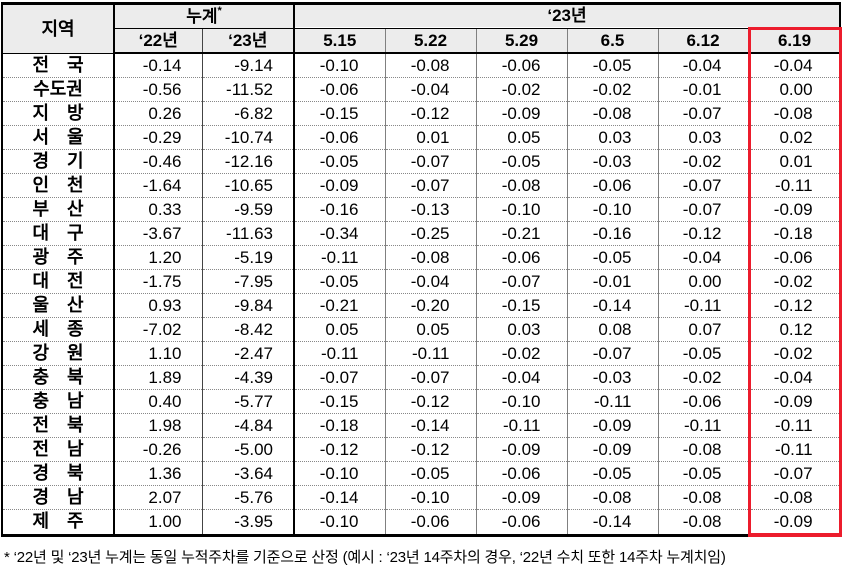 The width and height of the screenshot is (843, 571). I want to click on value-cell-cum-22: 1.10, so click(158, 353).